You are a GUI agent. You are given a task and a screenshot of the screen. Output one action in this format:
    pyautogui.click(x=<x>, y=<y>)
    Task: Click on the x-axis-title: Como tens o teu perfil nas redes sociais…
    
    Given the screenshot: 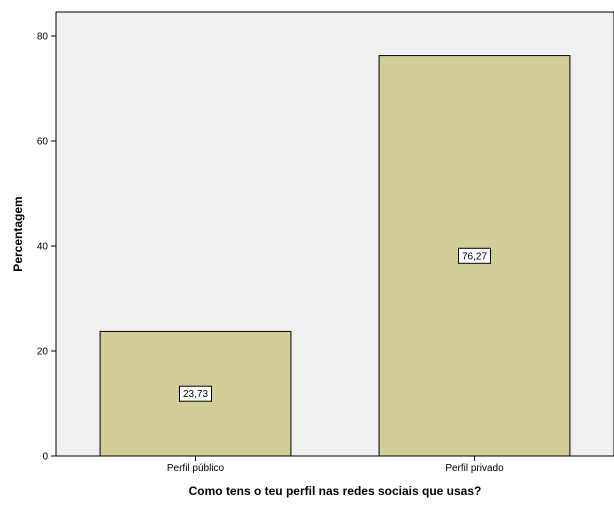 What is the action you would take?
    pyautogui.click(x=335, y=491)
    